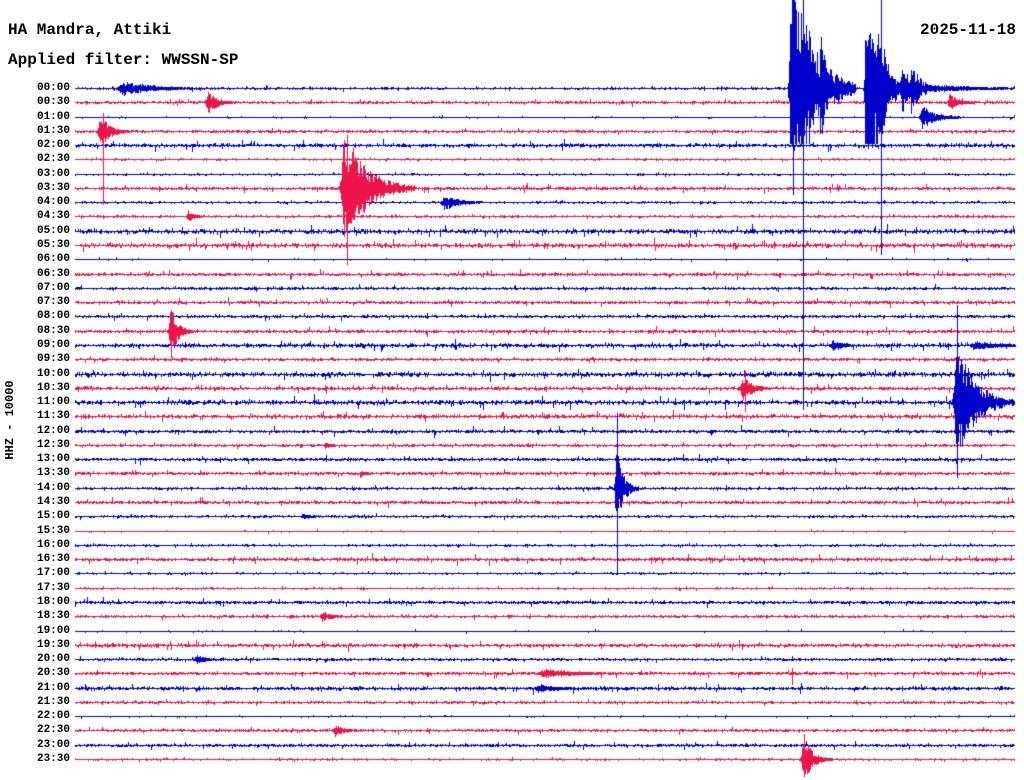 This screenshot has width=1024, height=780. What do you see at coordinates (53, 631) in the screenshot?
I see `row-time-label: 19:00` at bounding box center [53, 631].